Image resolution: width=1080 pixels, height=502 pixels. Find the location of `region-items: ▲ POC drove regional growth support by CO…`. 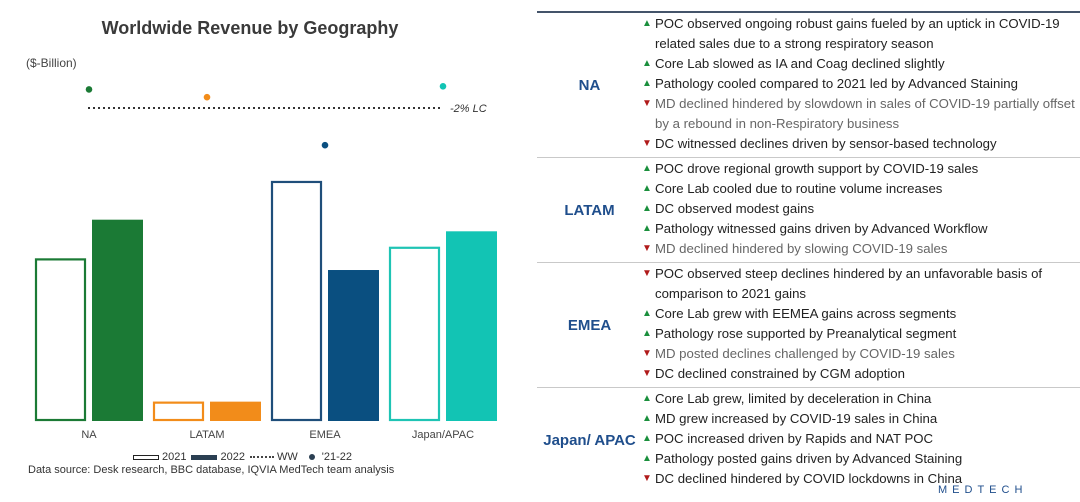

region-items: ▲ POC drove regional growth support by CO… is located at coordinates (861, 210).